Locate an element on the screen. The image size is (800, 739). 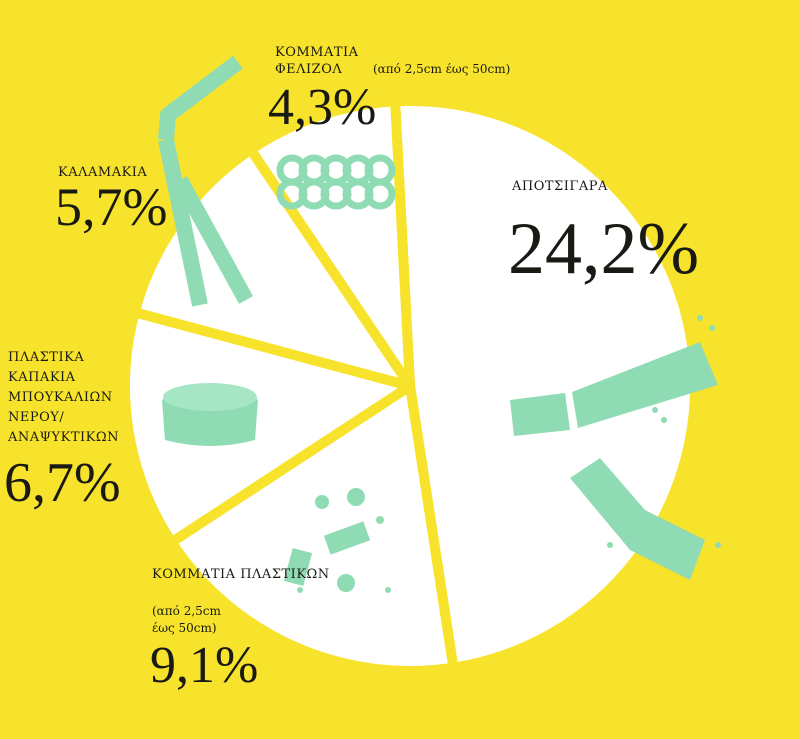
value-straws: 5,7% is located at coordinates (111, 207).